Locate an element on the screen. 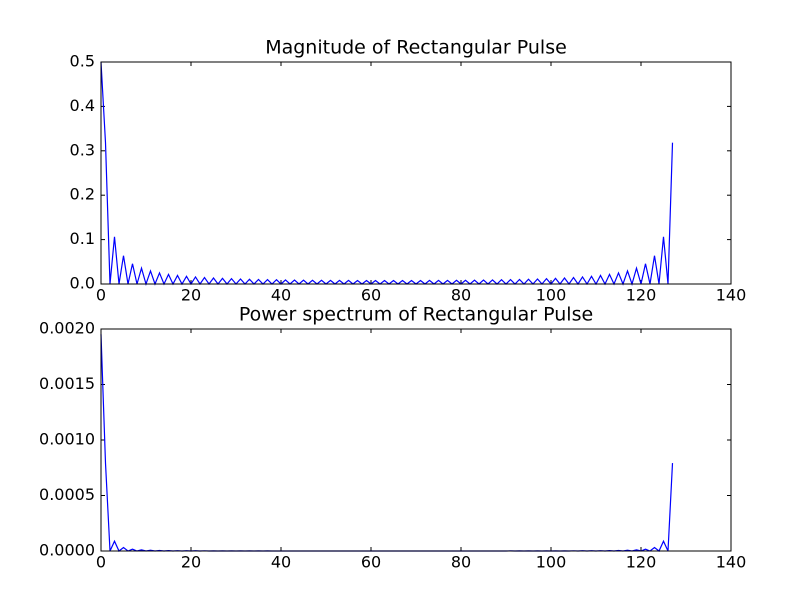  y-tick-label: 0.1 is located at coordinates (82, 238).